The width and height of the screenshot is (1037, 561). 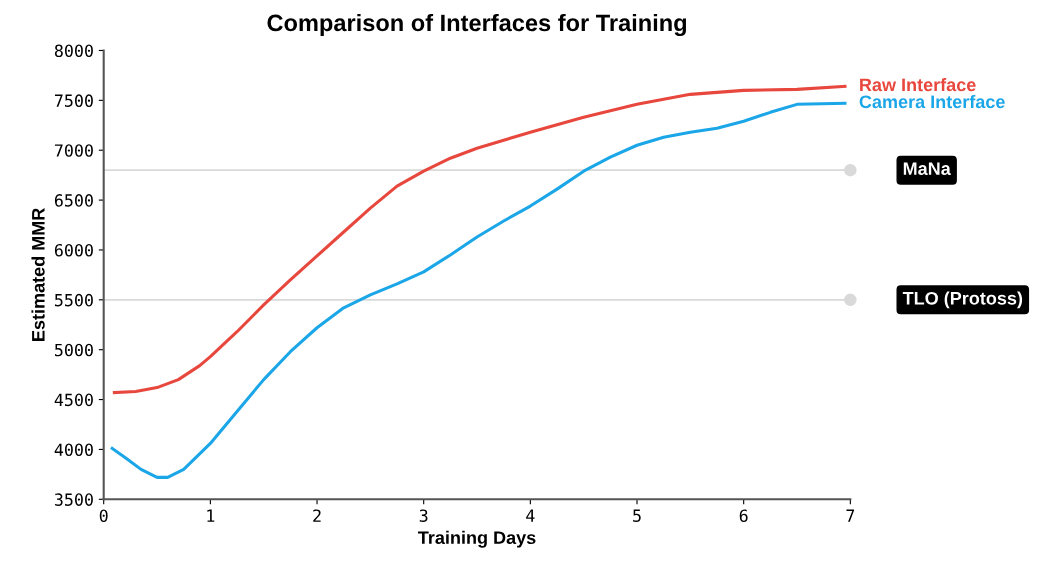 What do you see at coordinates (38, 274) in the screenshot?
I see `y-axis-title: Estimated MMR` at bounding box center [38, 274].